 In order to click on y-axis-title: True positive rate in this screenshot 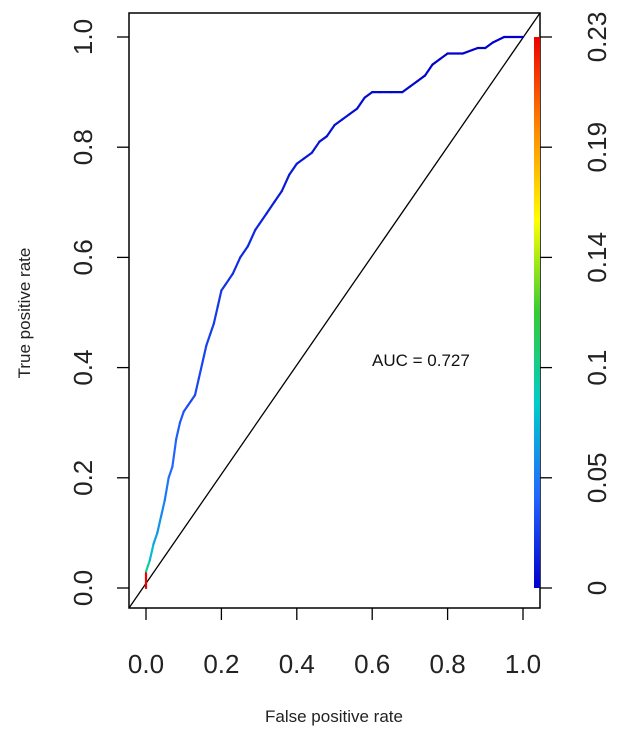, I will do `click(24, 313)`.